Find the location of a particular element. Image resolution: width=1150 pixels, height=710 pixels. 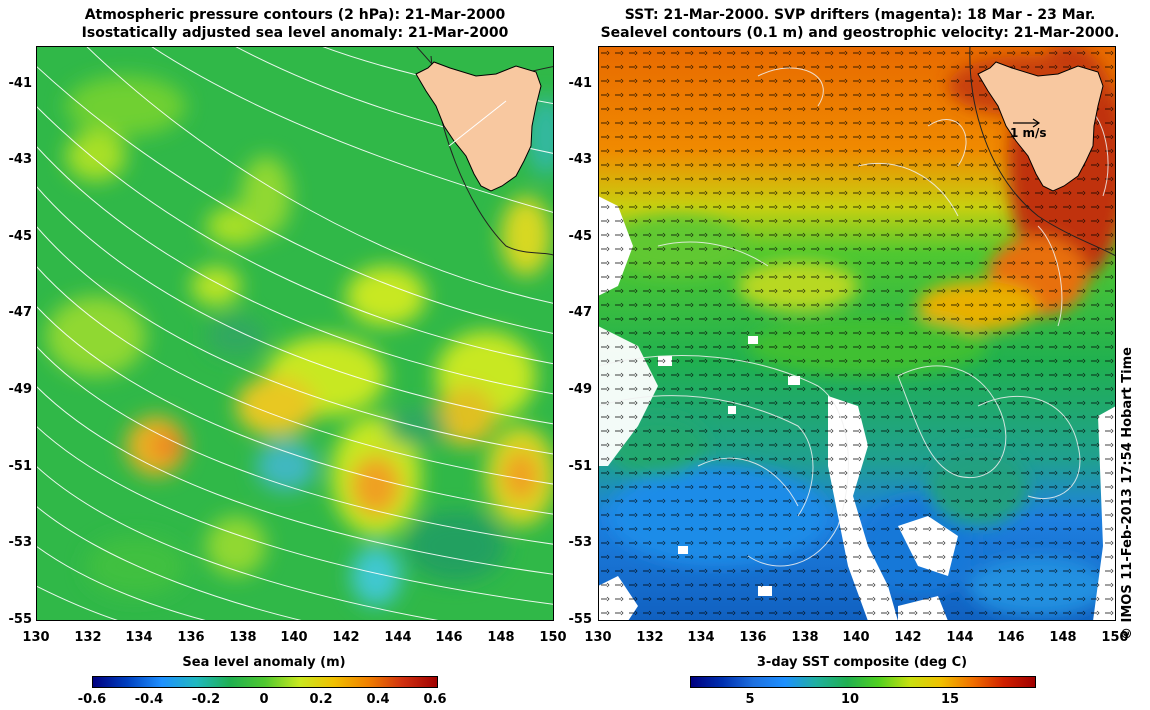

sst-colorbar-title: 3-day SST composite (deg C) is located at coordinates (862, 662).